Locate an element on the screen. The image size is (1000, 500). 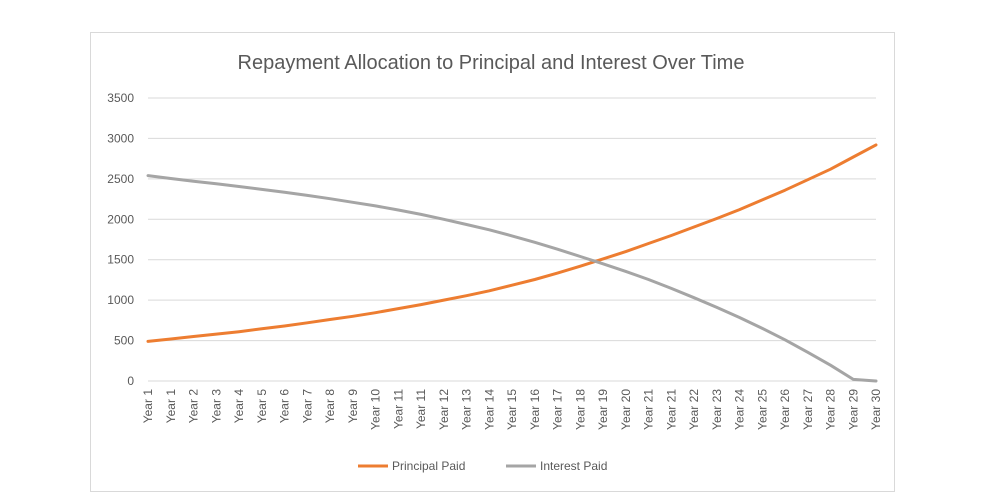
x-tick-label: Year 9 is located at coordinates (353, 406).